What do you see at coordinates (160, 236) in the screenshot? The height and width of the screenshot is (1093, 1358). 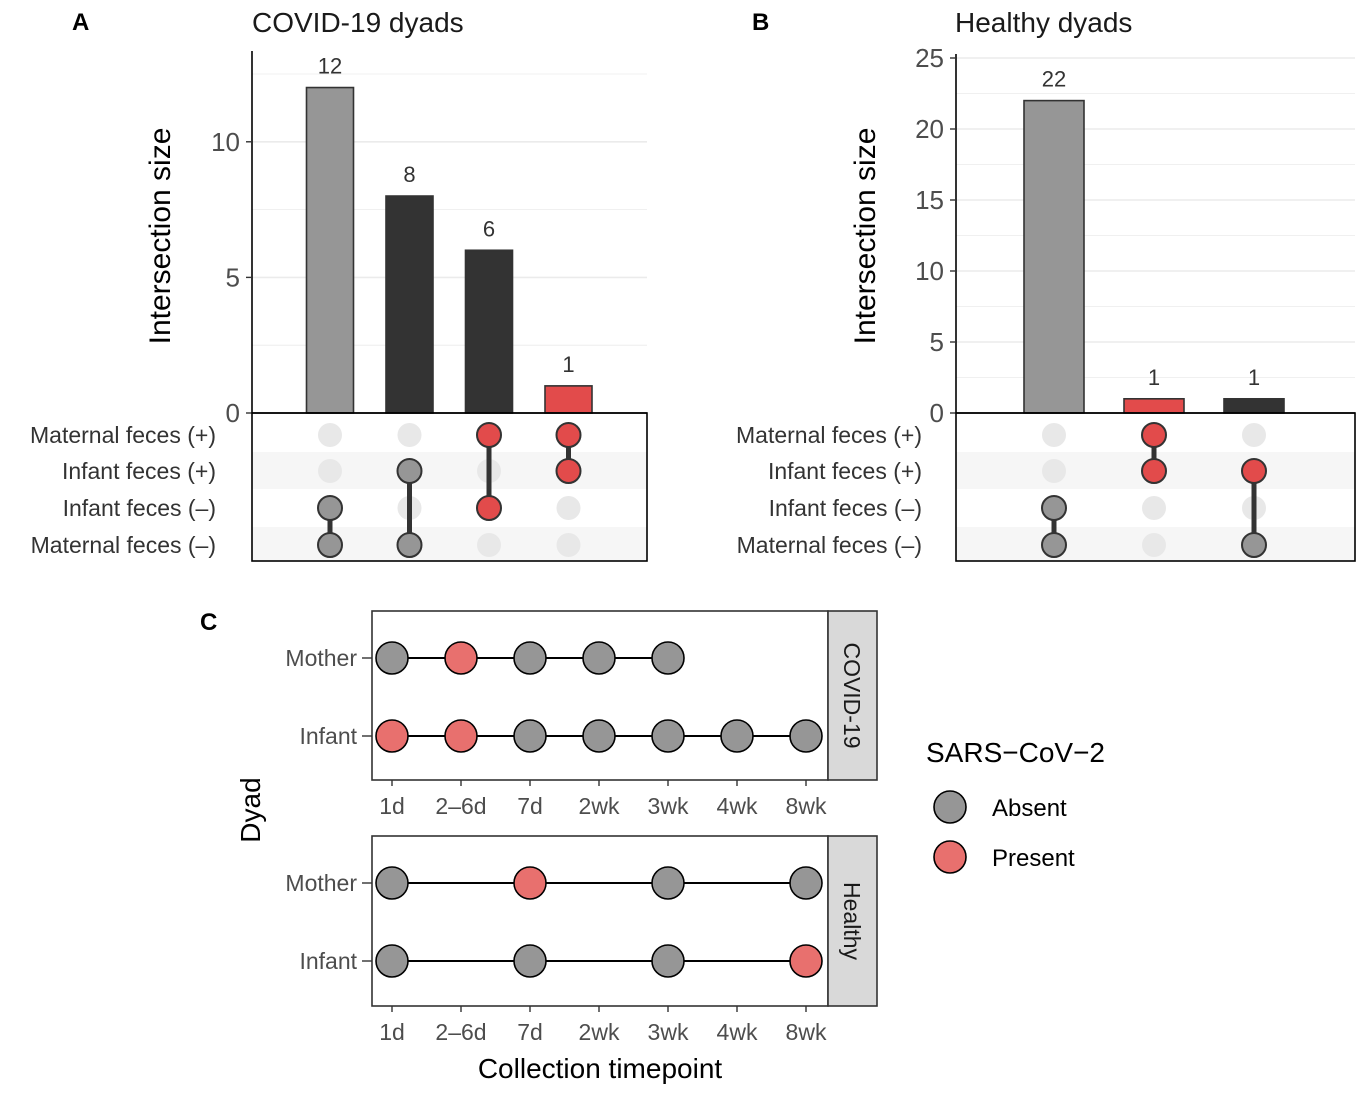 I see `panel-a-ylabel: Intersection size` at bounding box center [160, 236].